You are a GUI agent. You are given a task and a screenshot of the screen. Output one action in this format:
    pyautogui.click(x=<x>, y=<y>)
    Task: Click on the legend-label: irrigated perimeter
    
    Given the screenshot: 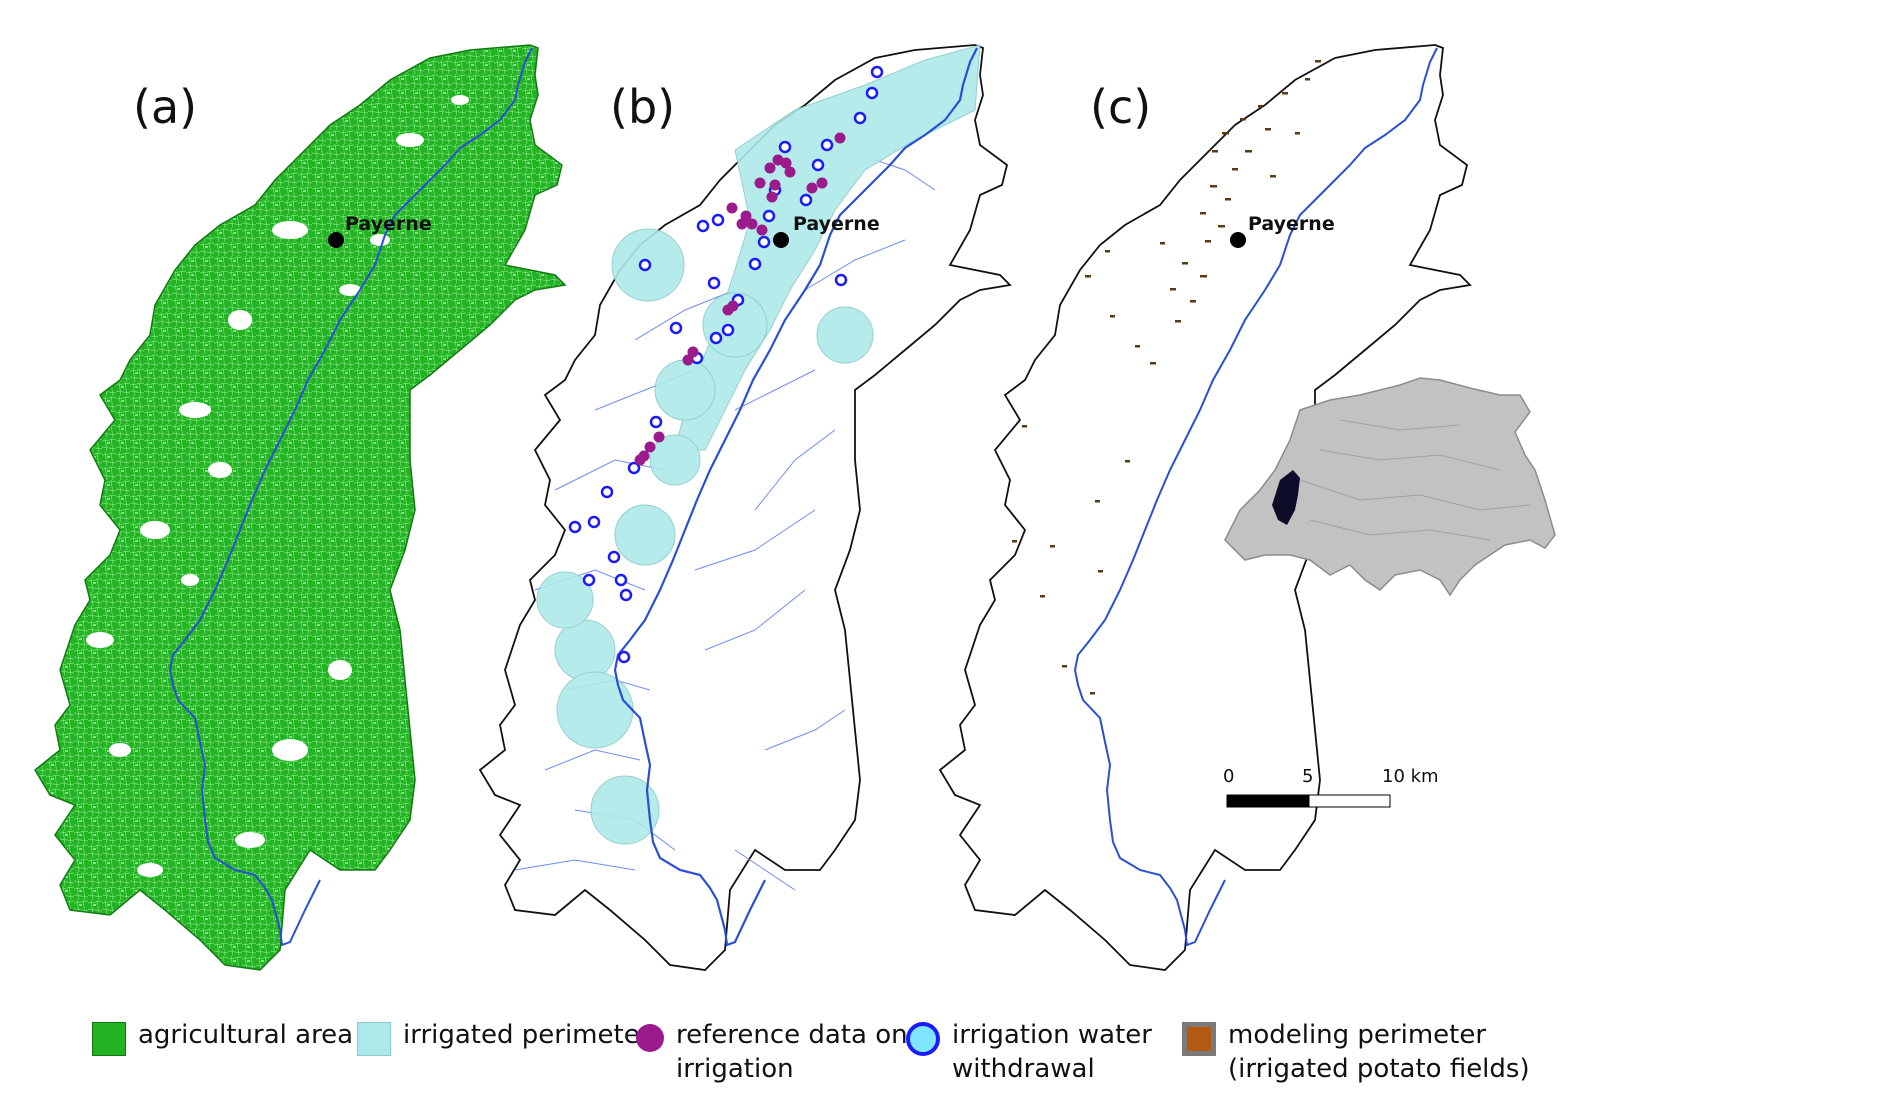 What is the action you would take?
    pyautogui.click(x=527, y=1035)
    